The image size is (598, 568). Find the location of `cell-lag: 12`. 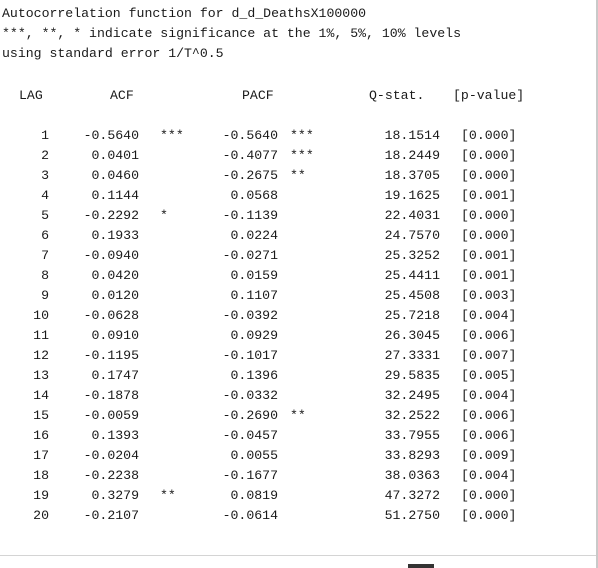

cell-lag: 12 is located at coordinates (41, 355).